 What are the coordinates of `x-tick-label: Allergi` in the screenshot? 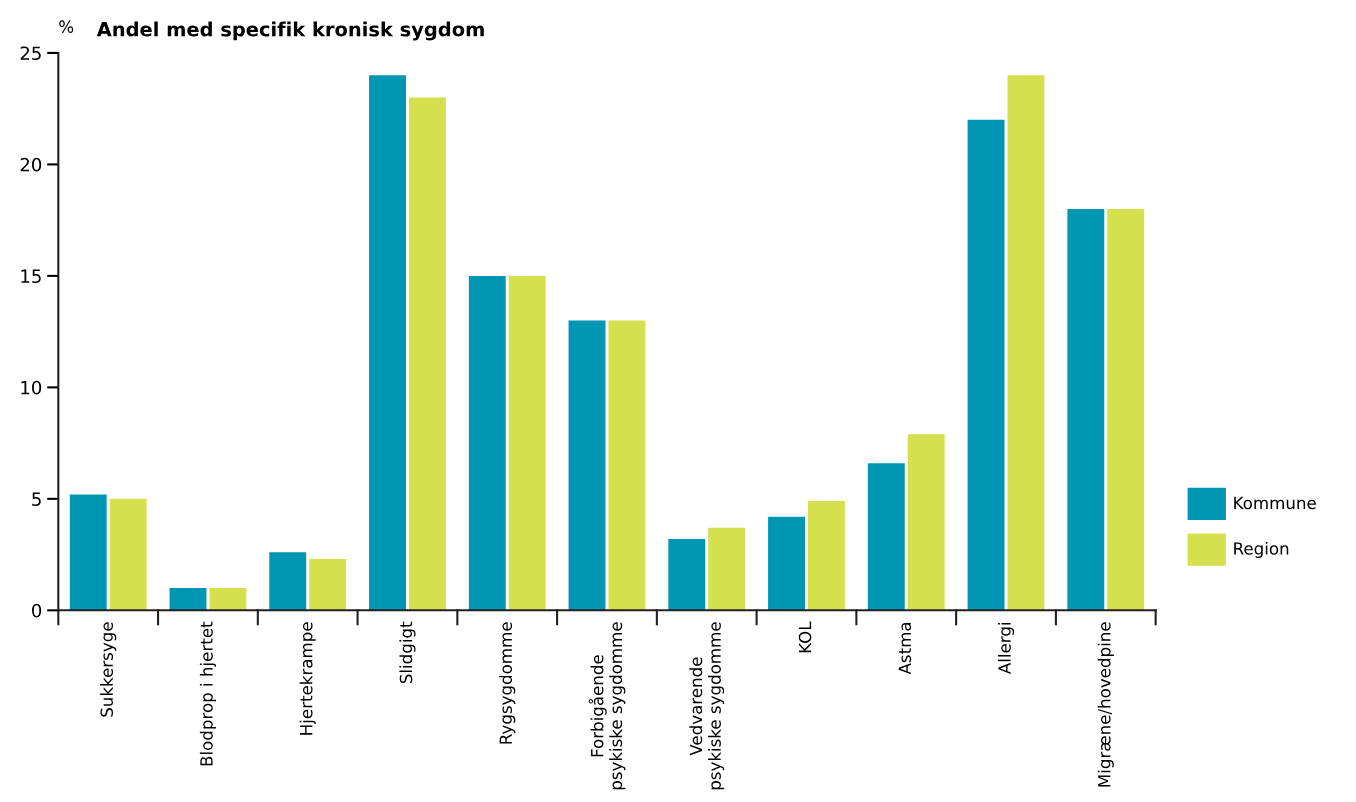 It's located at (1006, 648).